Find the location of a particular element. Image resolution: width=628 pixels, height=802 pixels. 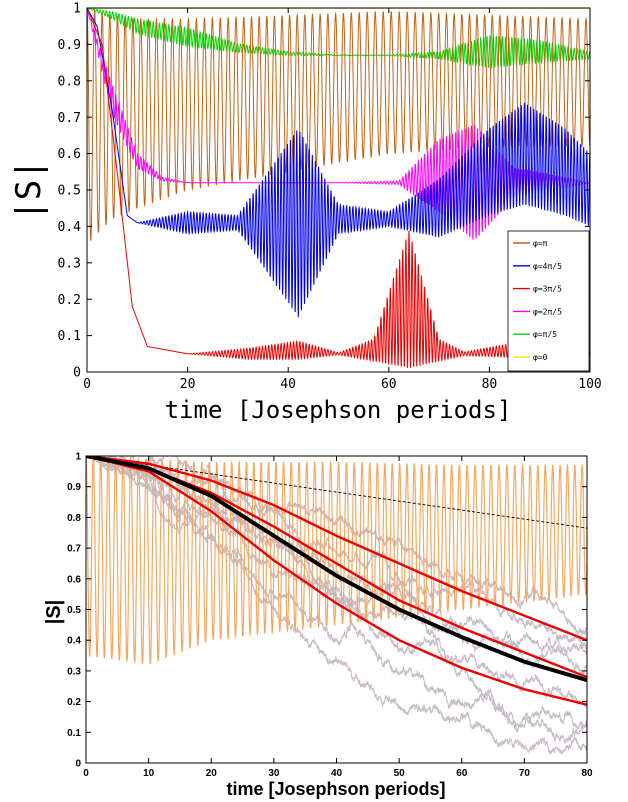

bottom-x-axis-label: time [Josephson periods] is located at coordinates (335, 789).